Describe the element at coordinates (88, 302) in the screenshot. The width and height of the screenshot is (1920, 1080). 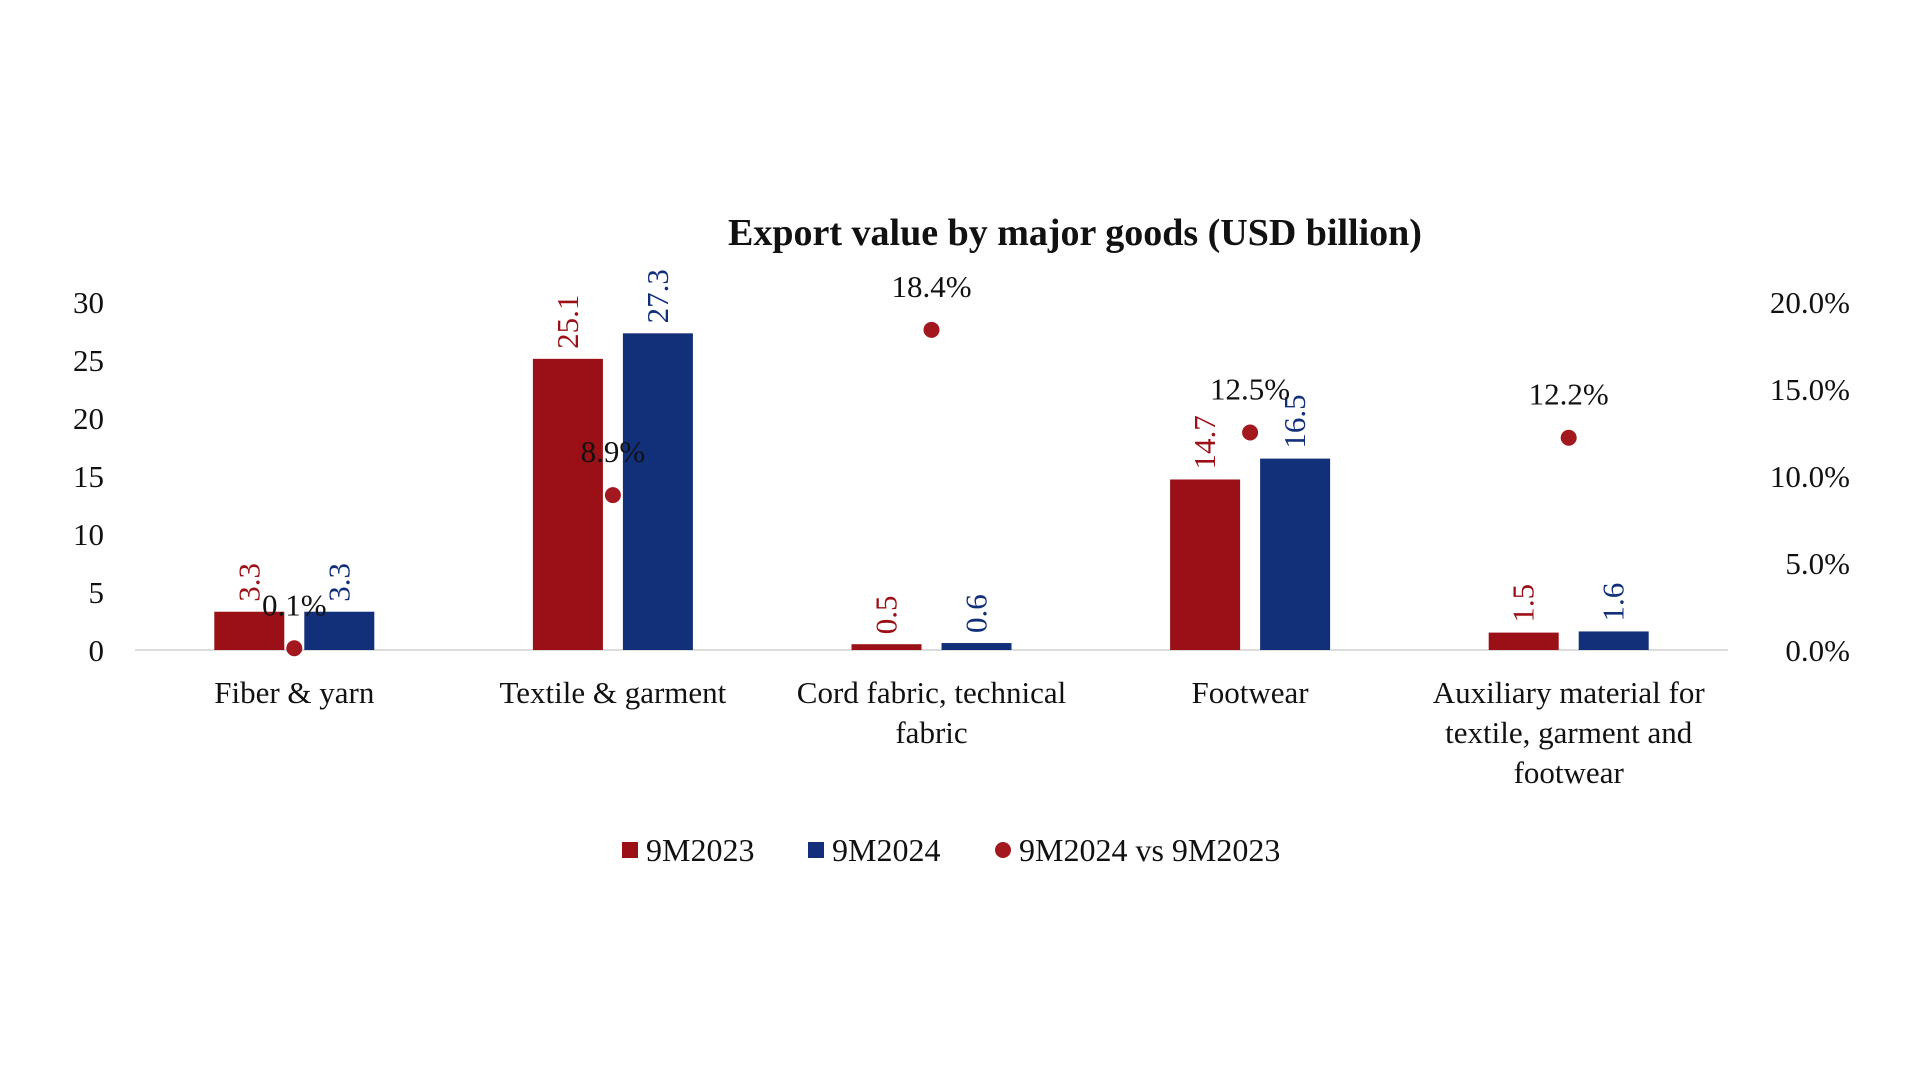
I see `y-left-tick-label: 30` at that location.